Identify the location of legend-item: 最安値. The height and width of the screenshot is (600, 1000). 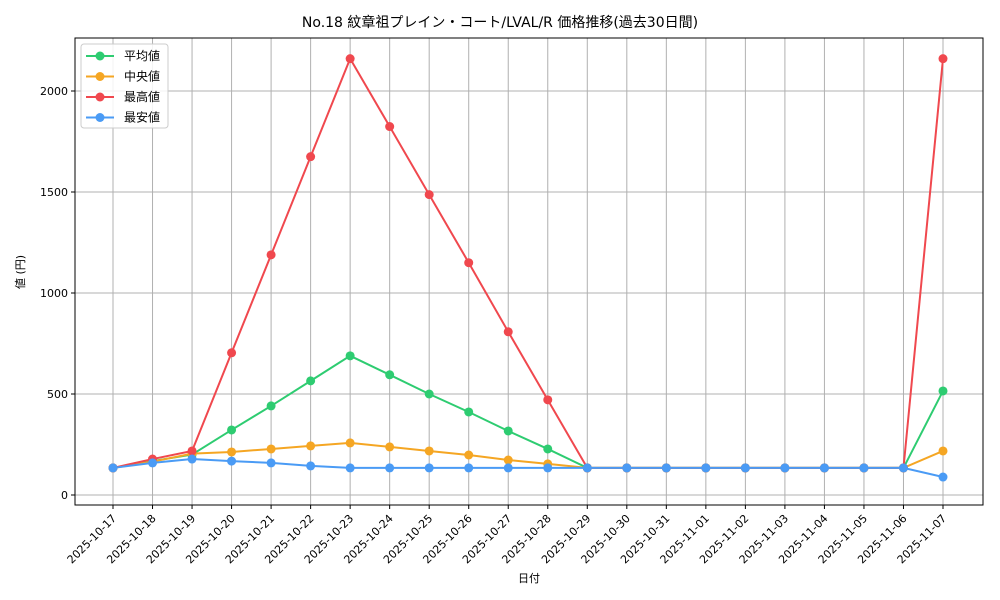
(123, 117).